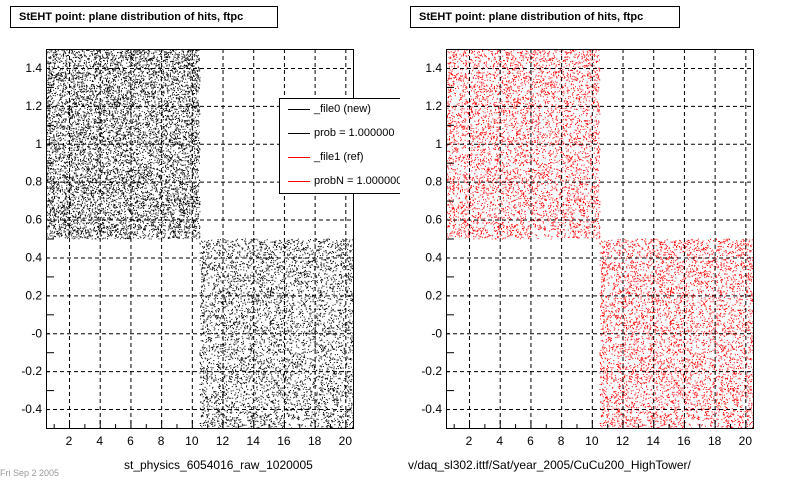 This screenshot has height=480, width=800. What do you see at coordinates (354, 133) in the screenshot?
I see `legend-label: prob = 1.000000` at bounding box center [354, 133].